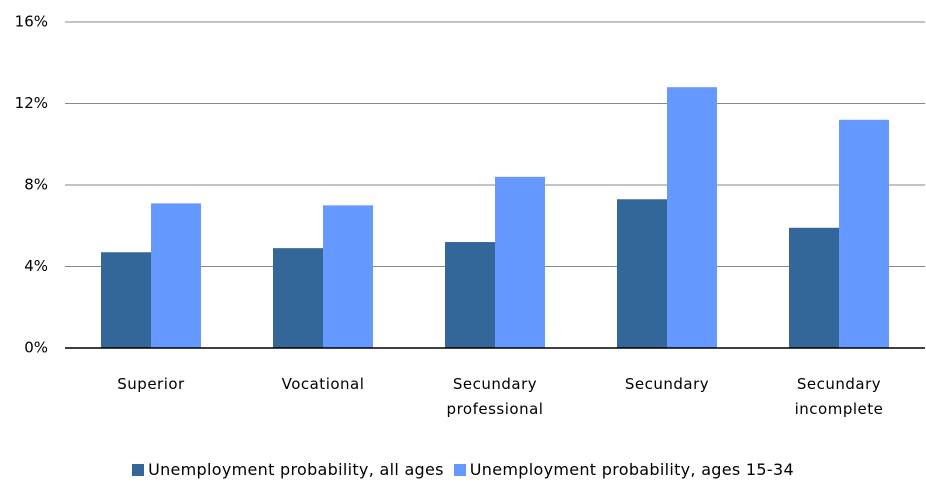 The height and width of the screenshot is (486, 926). I want to click on x-tick-label: Superior, so click(151, 384).